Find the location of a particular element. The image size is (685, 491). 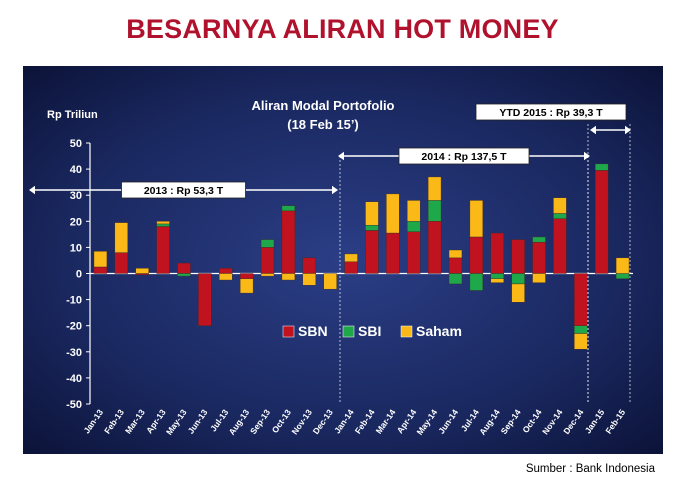

page-title: BESARNYA ALIRAN HOT MONEY is located at coordinates (342, 29).